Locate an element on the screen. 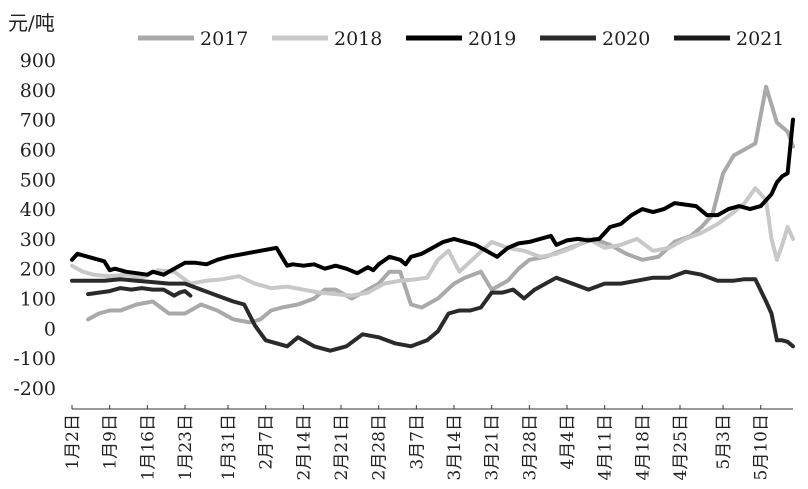  y-tick-label: -200 is located at coordinates (34, 389).